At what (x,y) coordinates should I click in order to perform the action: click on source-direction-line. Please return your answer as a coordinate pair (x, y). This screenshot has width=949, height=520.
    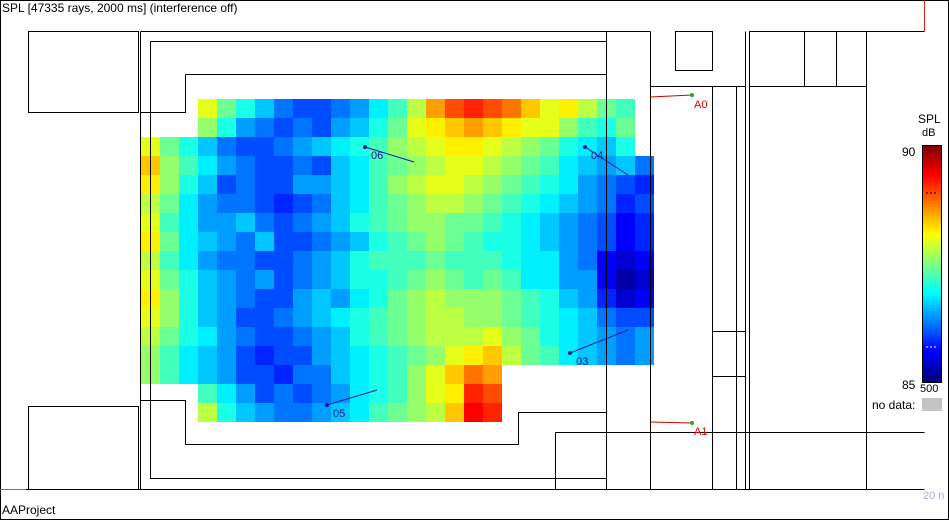
    Looking at the image, I should click on (671, 96).